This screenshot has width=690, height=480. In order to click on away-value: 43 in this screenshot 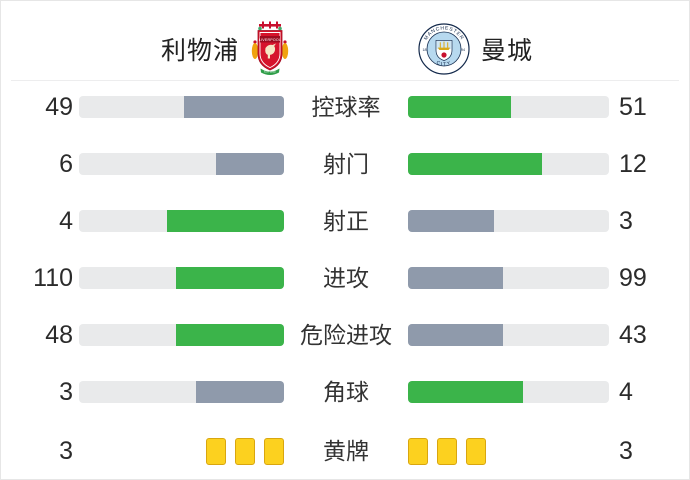, I will do `click(633, 335)`.